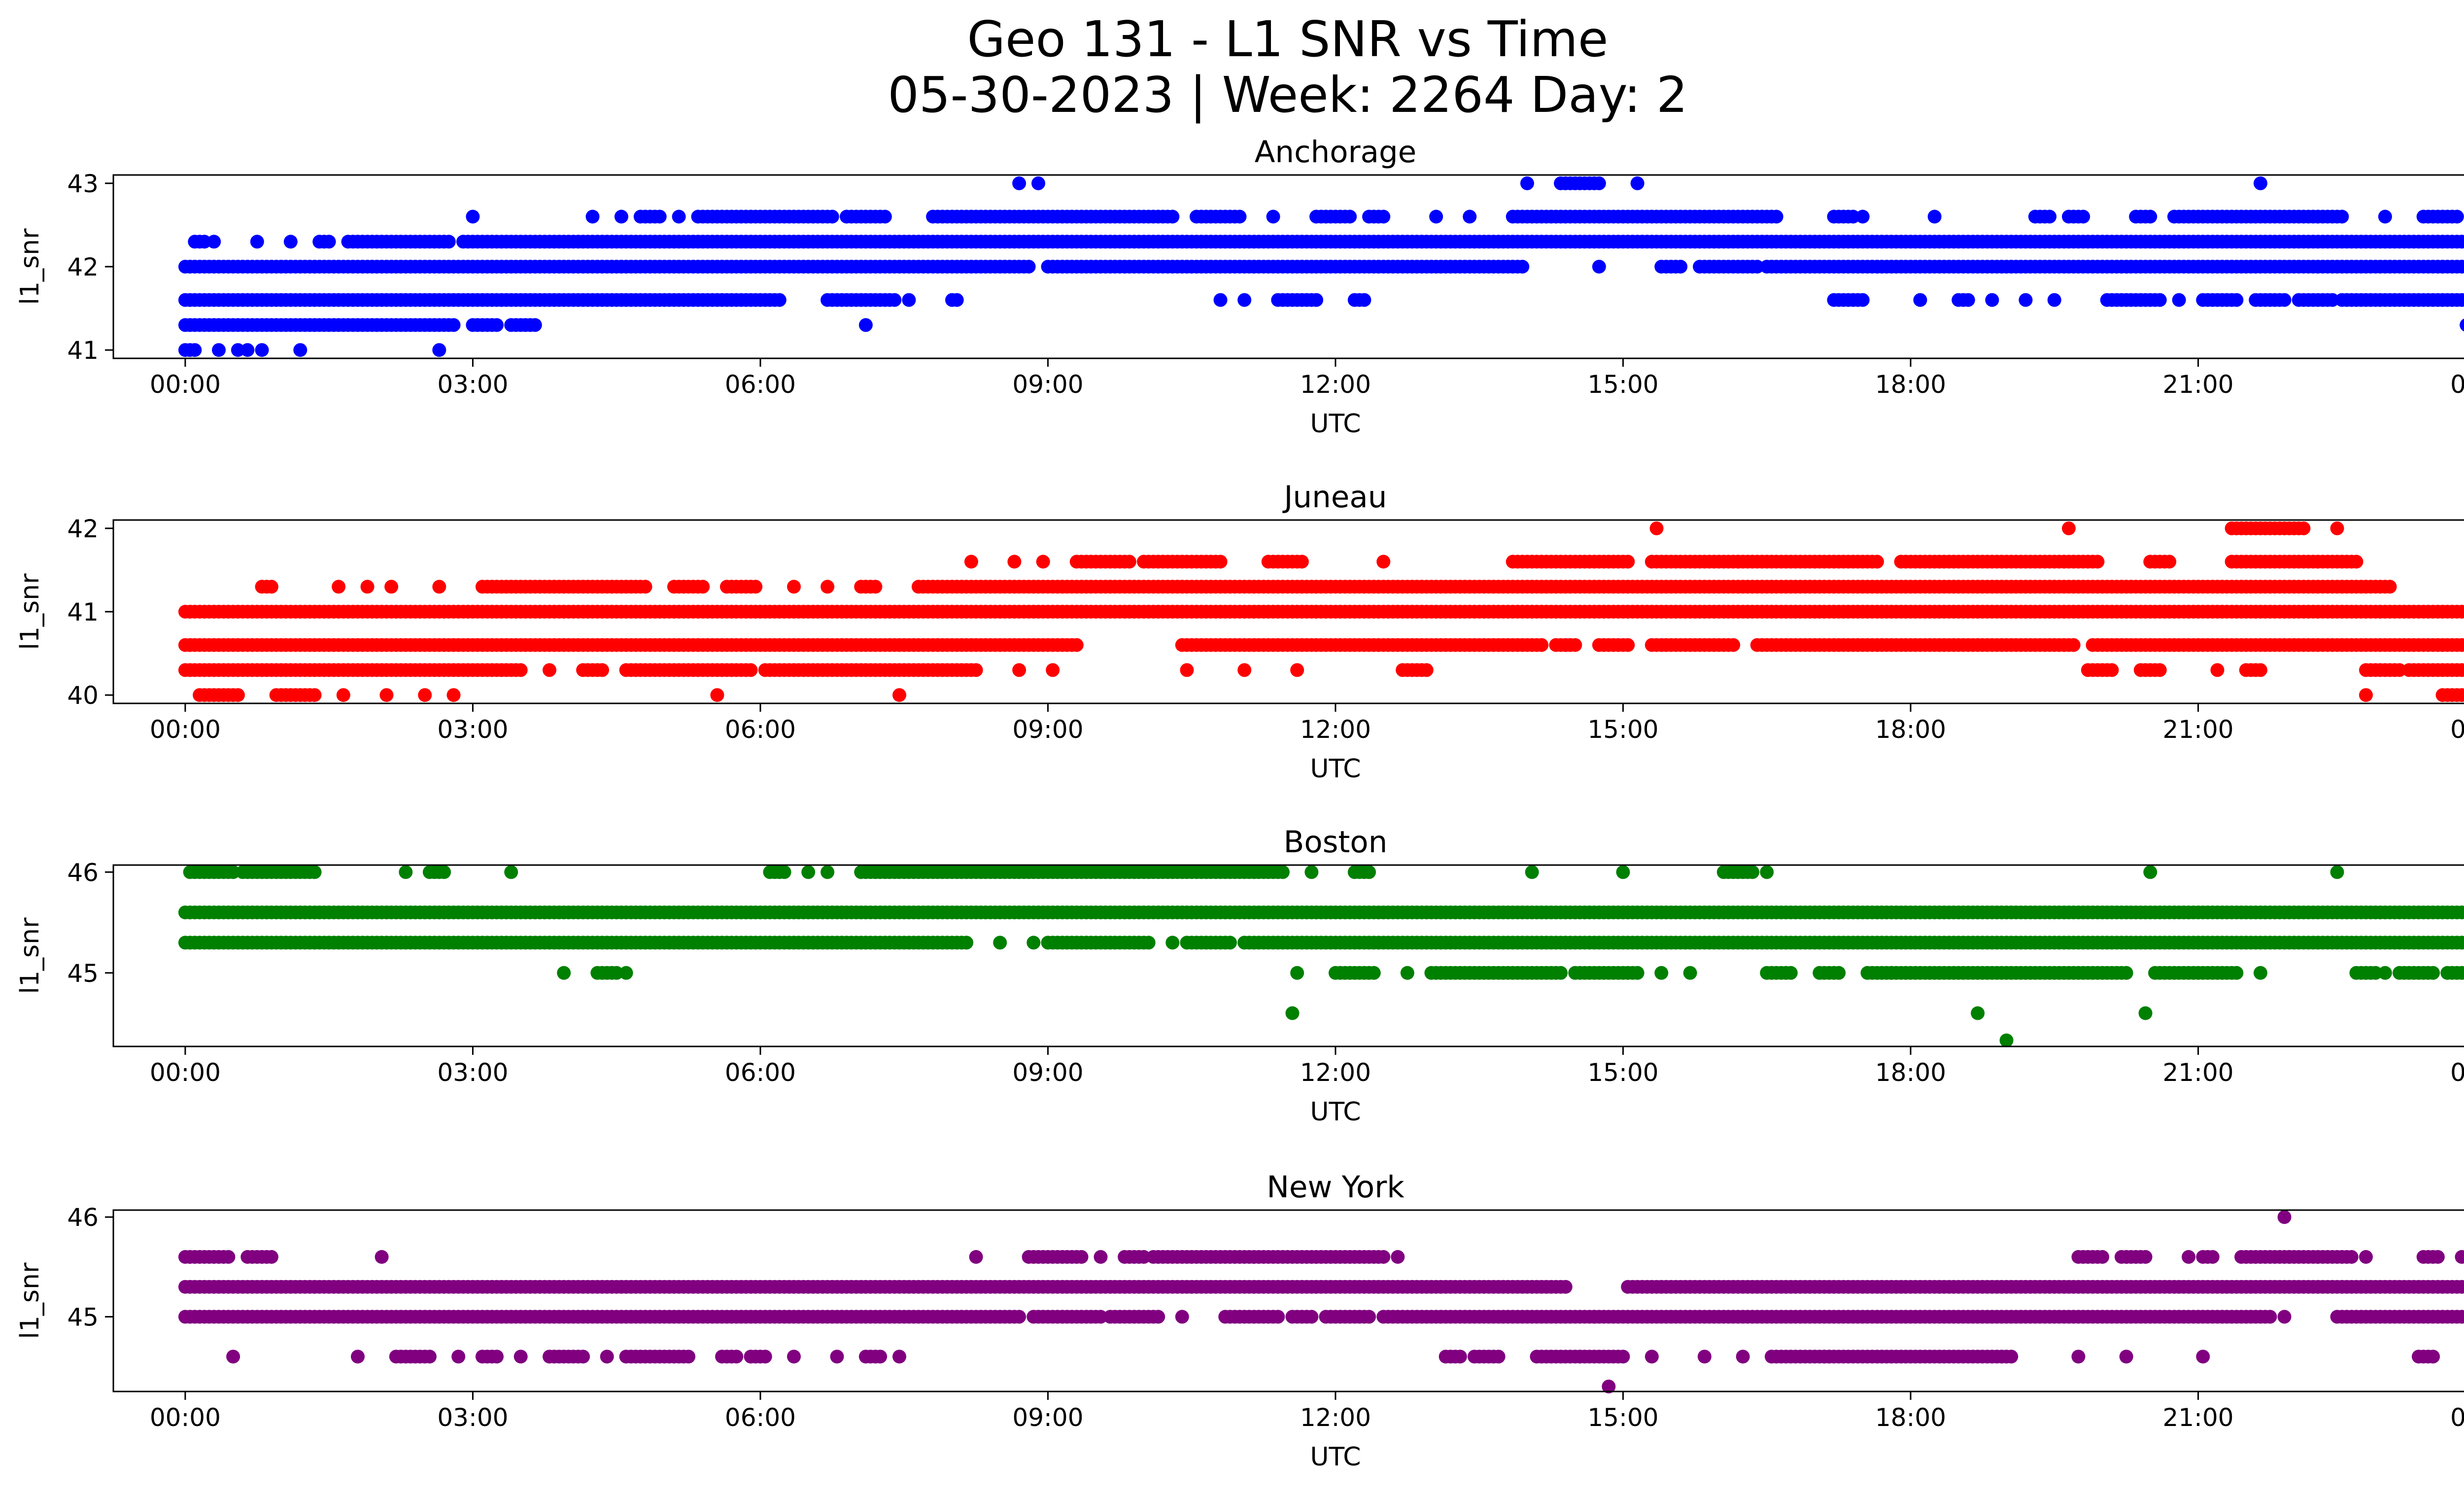 The height and width of the screenshot is (1495, 2464). What do you see at coordinates (1336, 842) in the screenshot?
I see `subplot-title: Boston` at bounding box center [1336, 842].